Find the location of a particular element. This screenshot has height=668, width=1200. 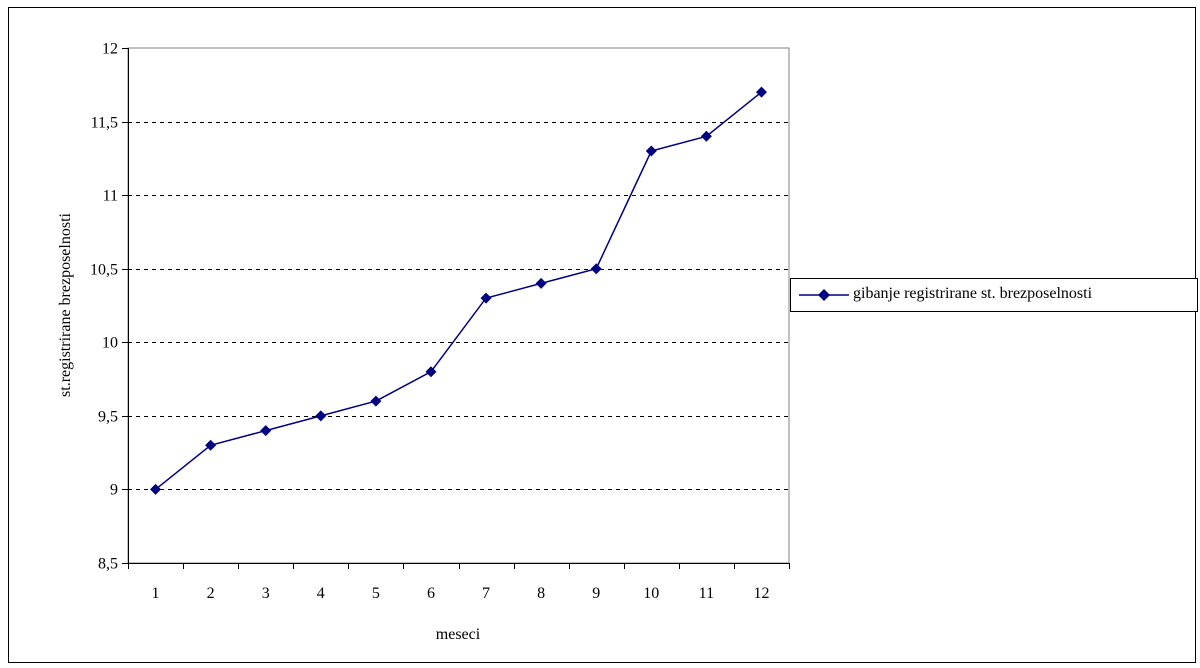

y-tick-label: 10 is located at coordinates (110, 343).